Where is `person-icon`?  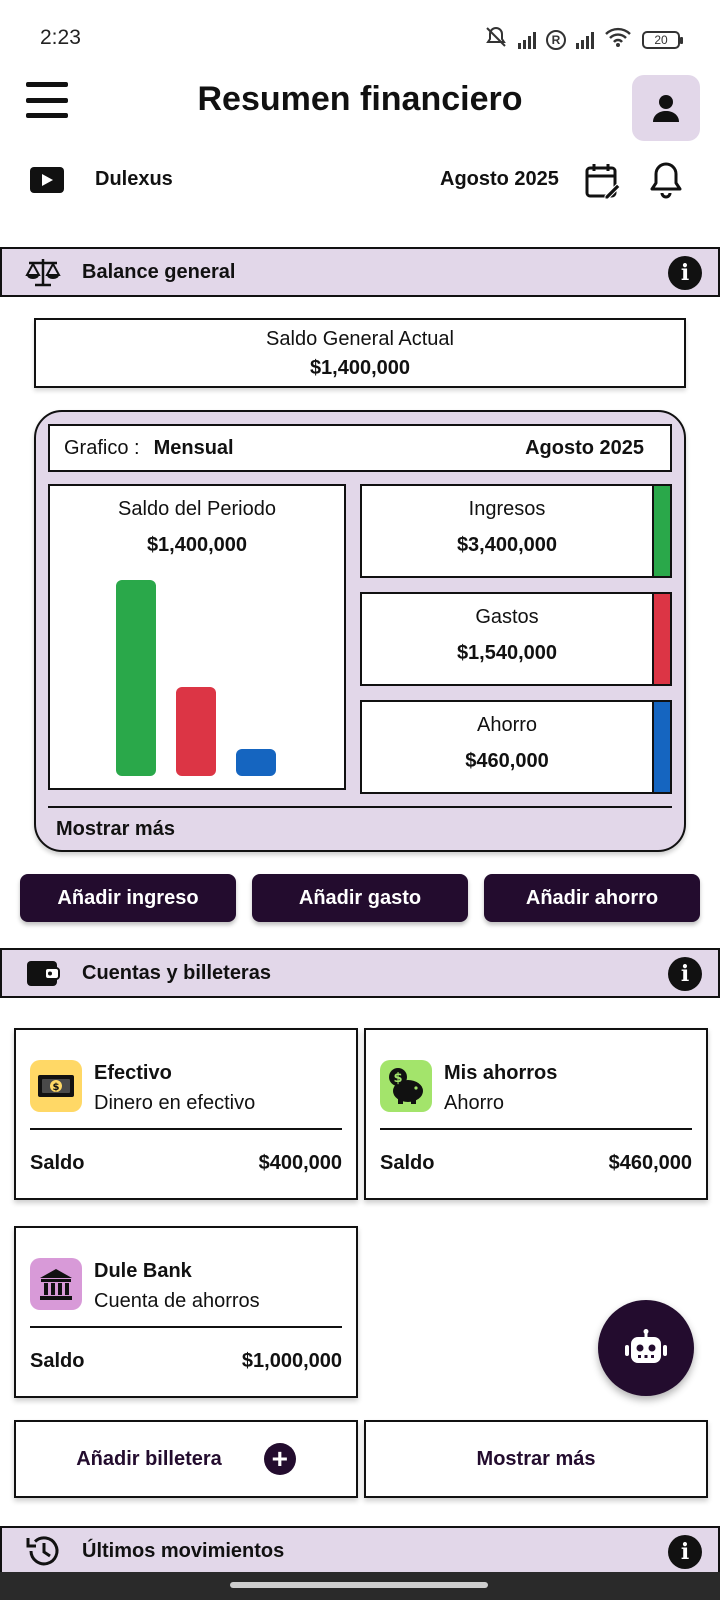
person-icon is located at coordinates (666, 108).